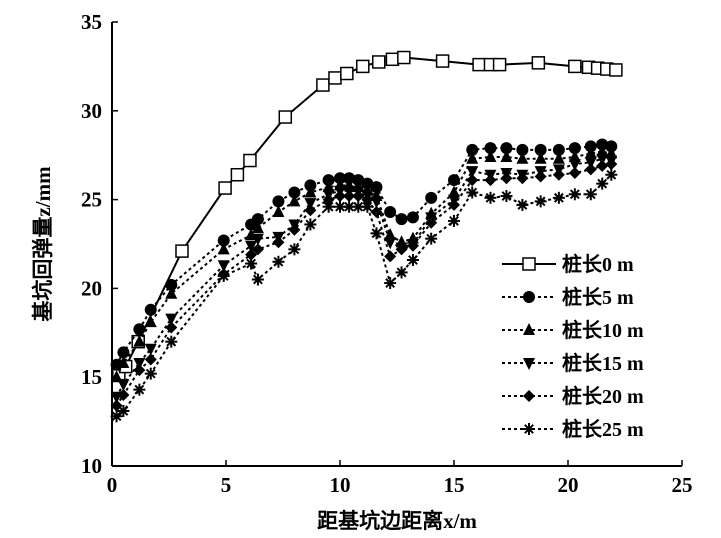 The image size is (721, 538). What do you see at coordinates (603, 429) in the screenshot?
I see `legend-label: 桩长25 m` at bounding box center [603, 429].